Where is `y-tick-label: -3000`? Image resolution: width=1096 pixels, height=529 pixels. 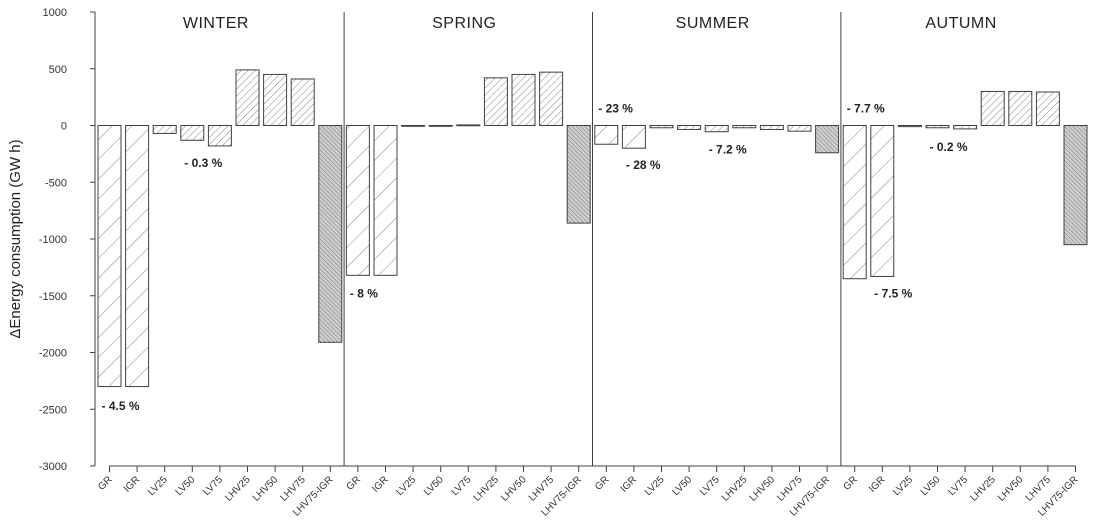 y-tick-label: -3000 is located at coordinates (53, 467).